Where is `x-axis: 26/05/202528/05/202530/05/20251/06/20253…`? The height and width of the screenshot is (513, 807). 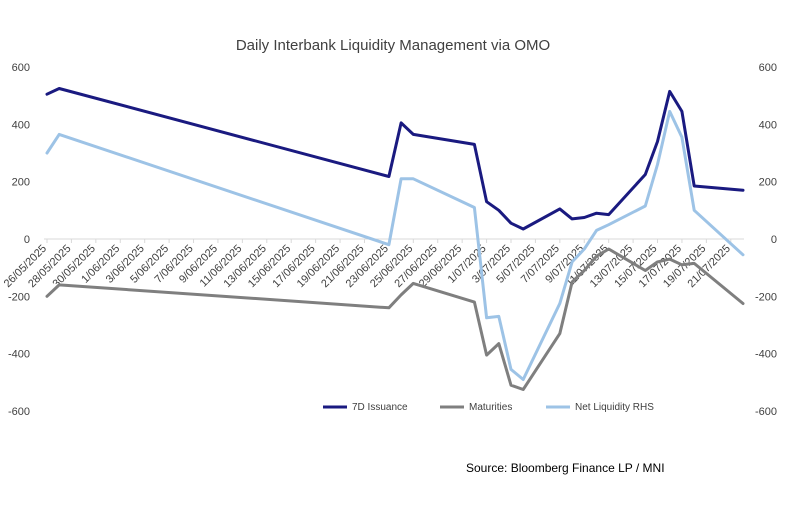
x-axis: 26/05/202528/05/202530/05/20251/06/20253… is located at coordinates (367, 264).